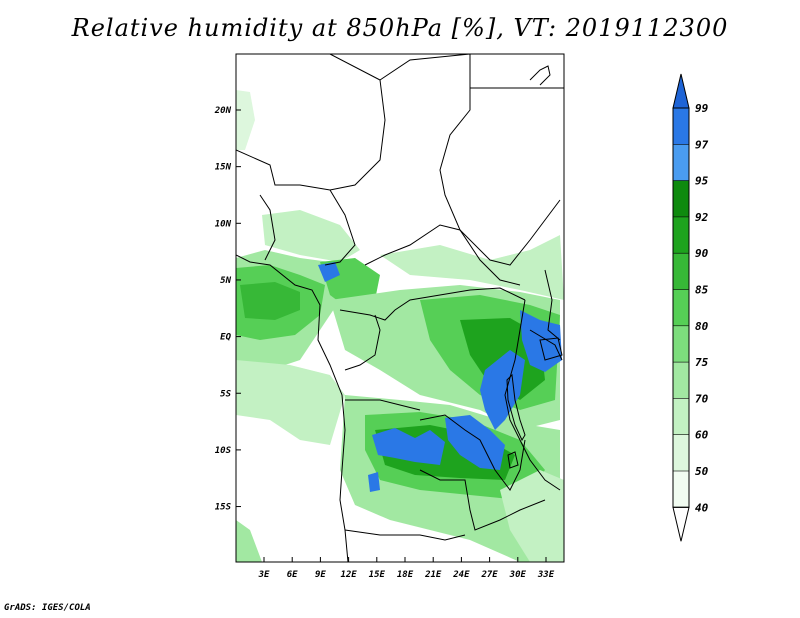 The width and height of the screenshot is (800, 618). I want to click on colorbar-level-label: 60, so click(702, 435).